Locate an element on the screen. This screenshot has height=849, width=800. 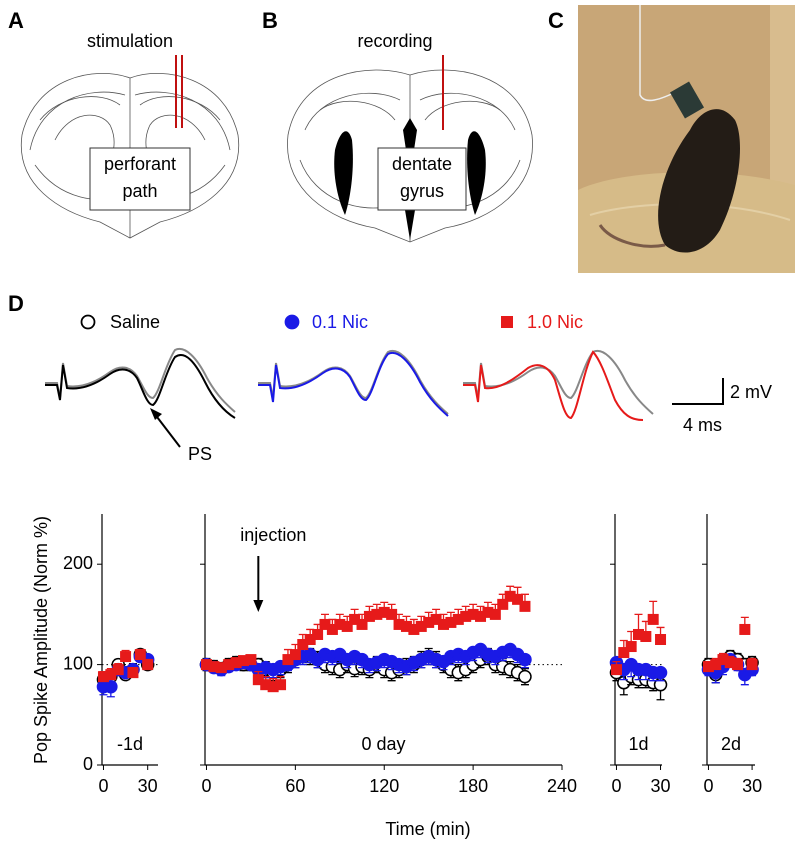
x-axis-label: Time (min) is located at coordinates (427, 829).